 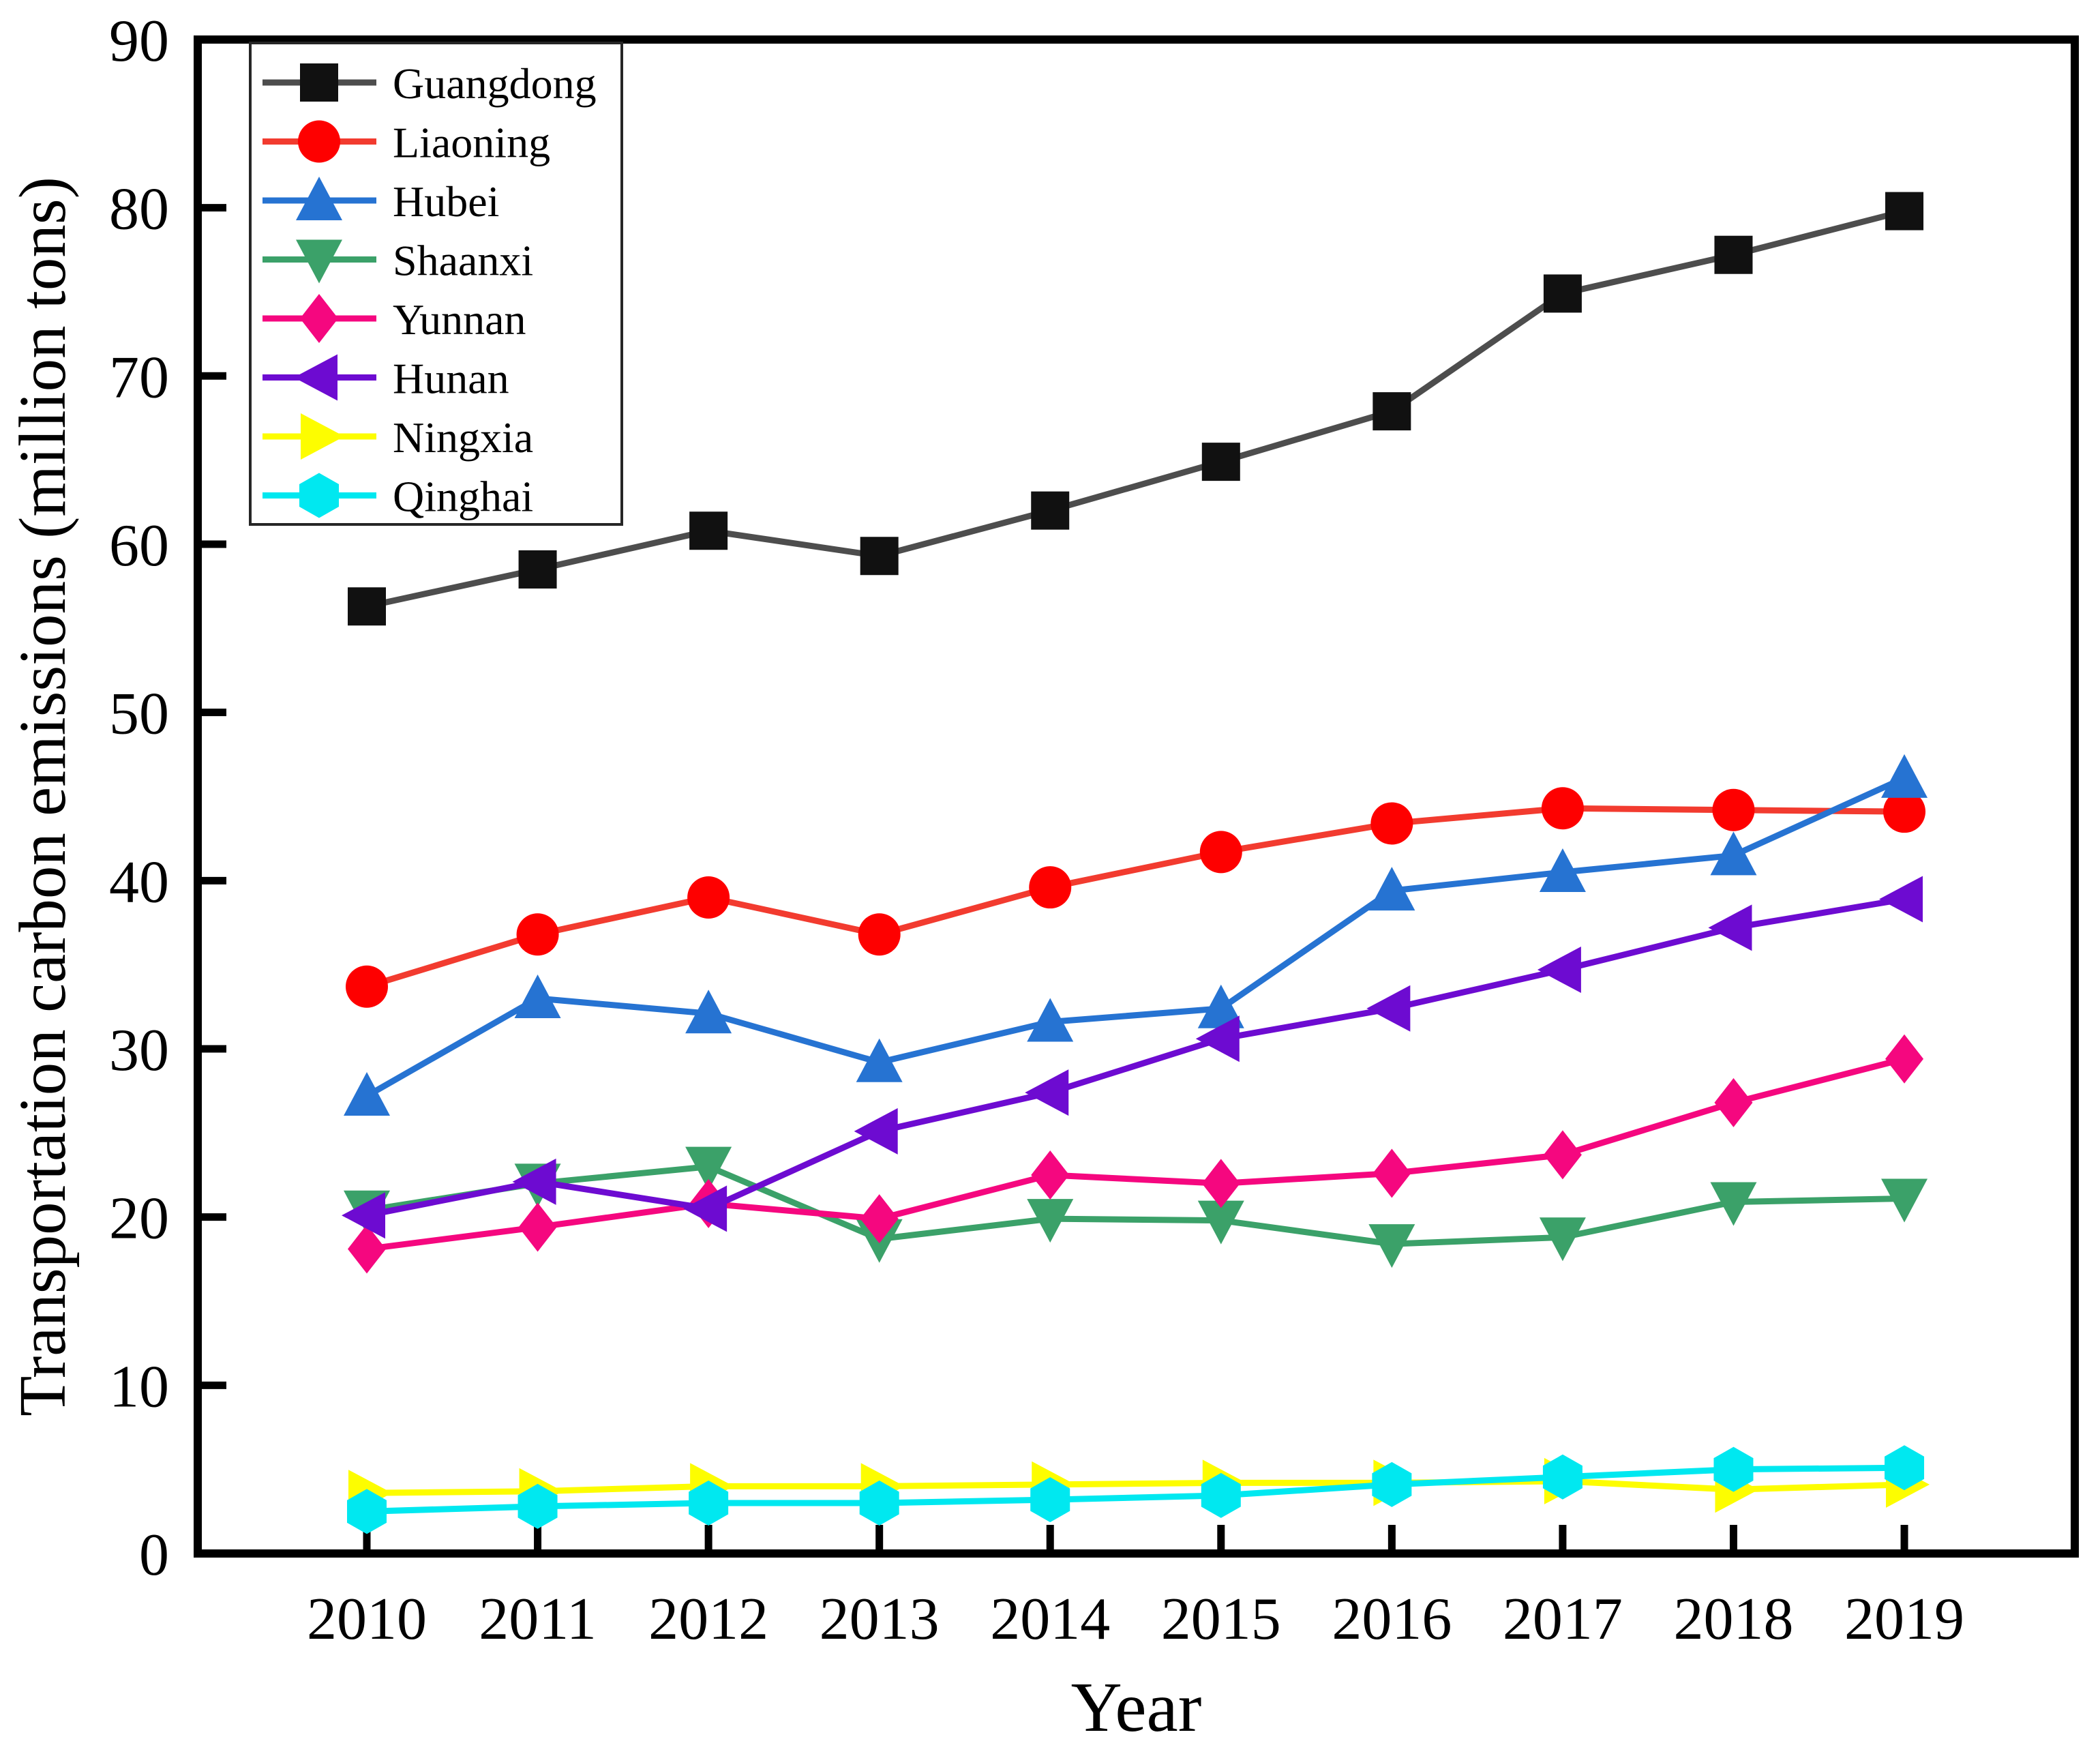 What do you see at coordinates (708, 897) in the screenshot?
I see `data-point-liaoning-2012` at bounding box center [708, 897].